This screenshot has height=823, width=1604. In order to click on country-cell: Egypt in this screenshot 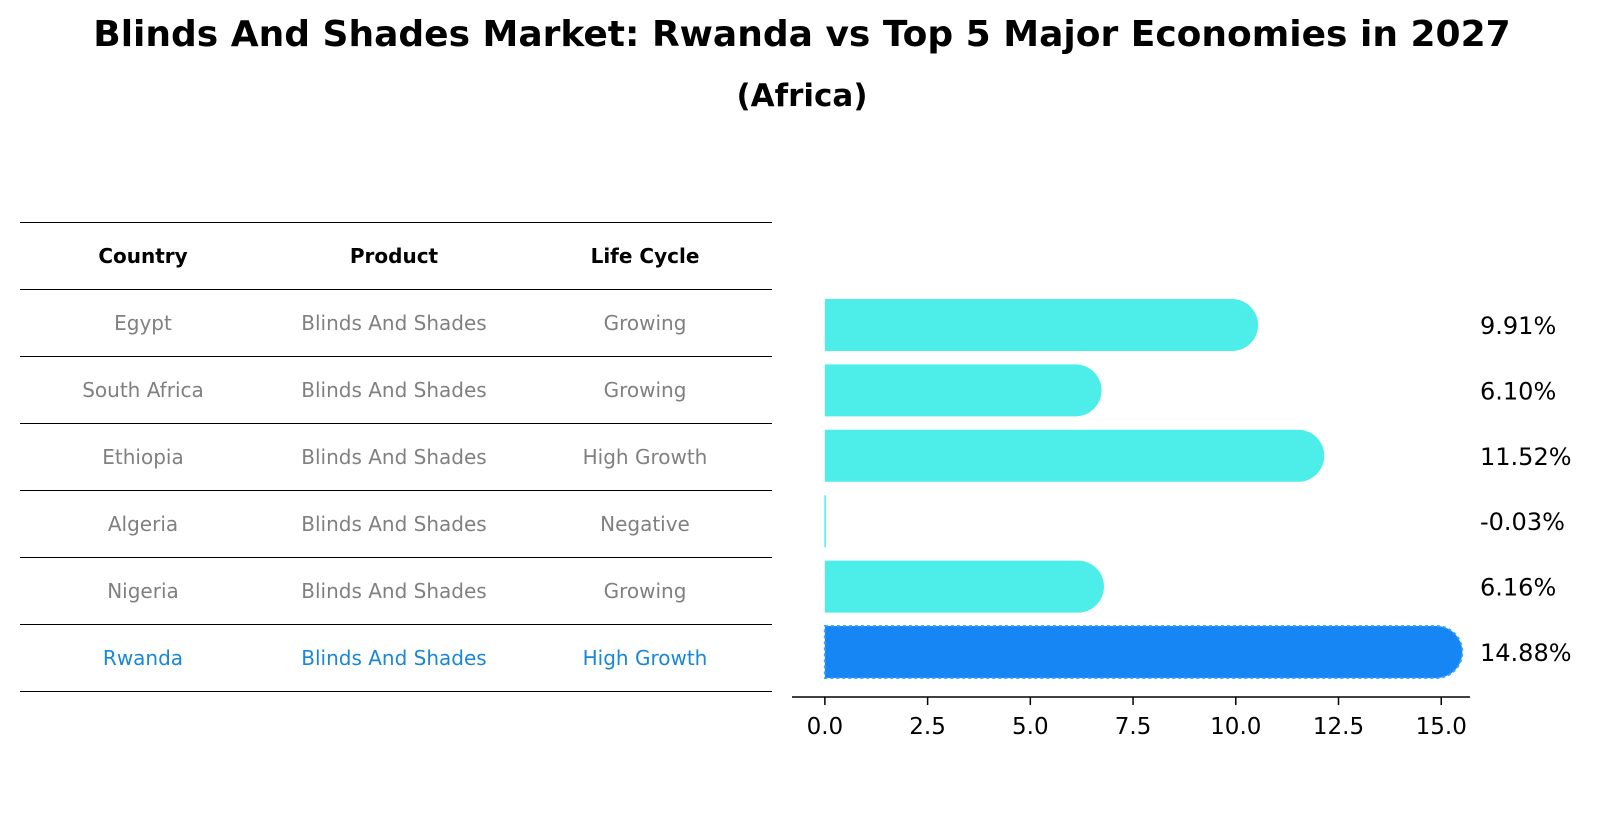, I will do `click(143, 323)`.